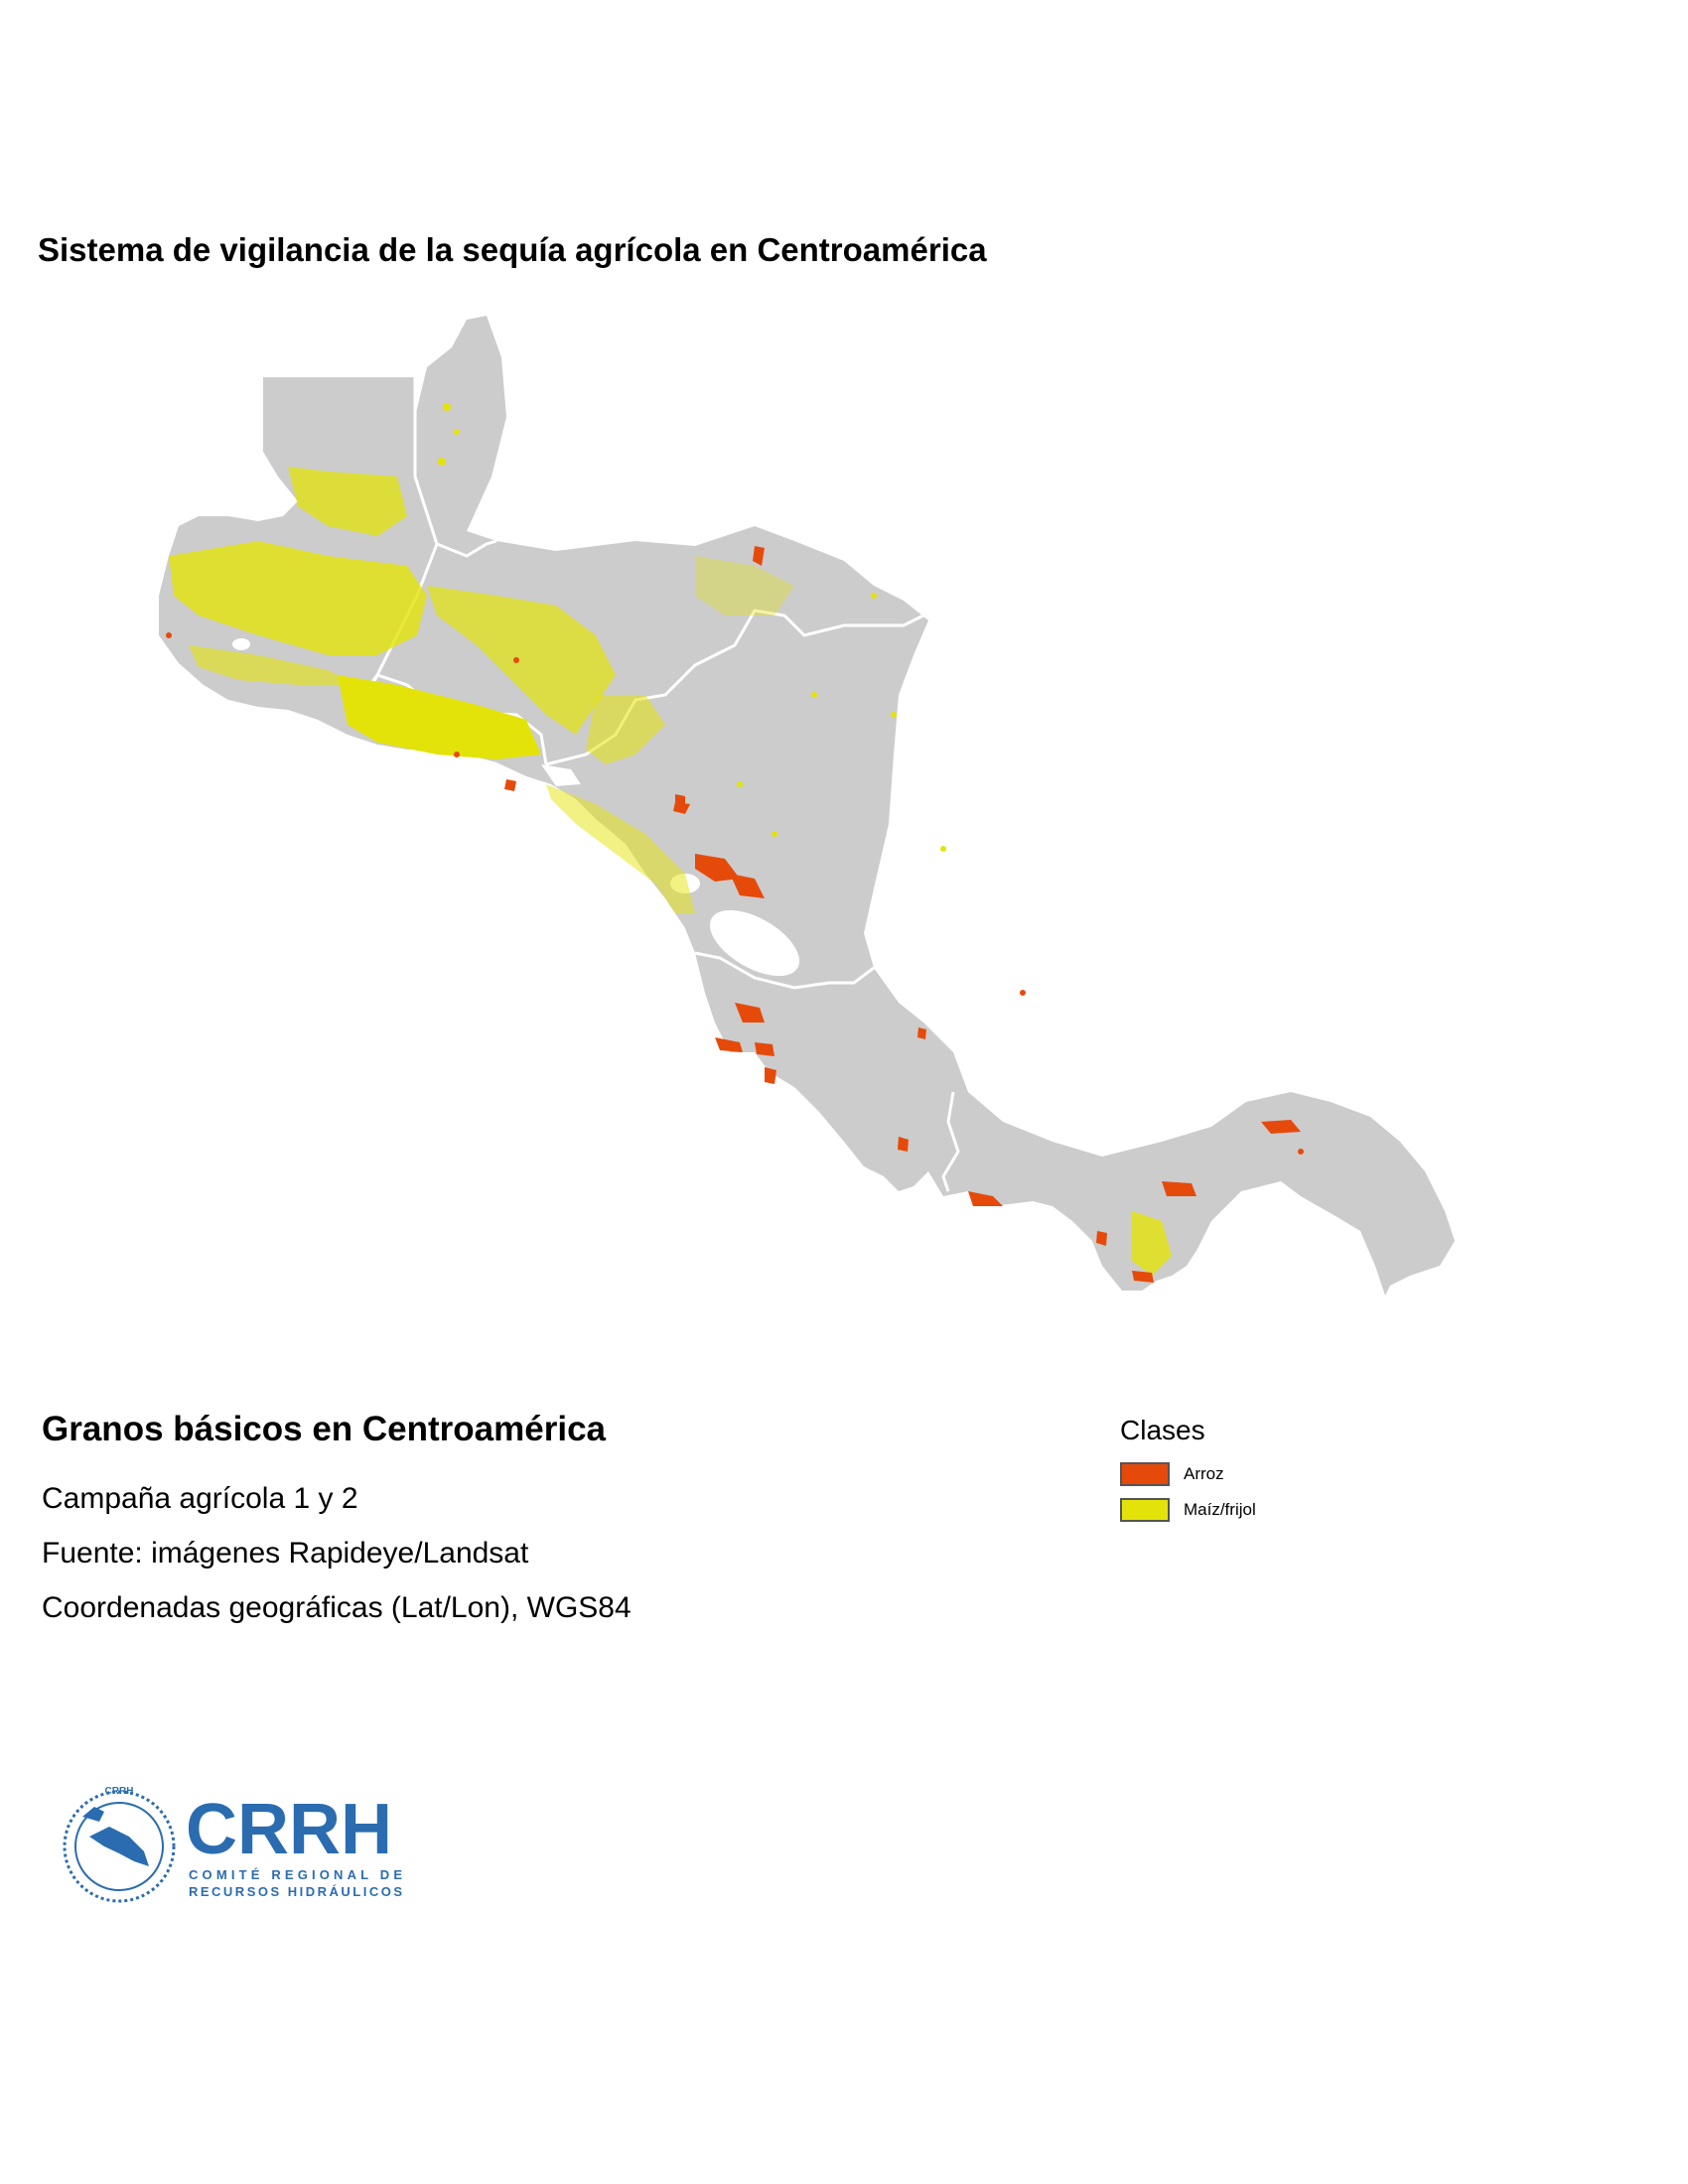 This screenshot has height=2184, width=1688. What do you see at coordinates (285, 1553) in the screenshot?
I see `source-text: Fuente: imágenes Rapideye/Landsat` at bounding box center [285, 1553].